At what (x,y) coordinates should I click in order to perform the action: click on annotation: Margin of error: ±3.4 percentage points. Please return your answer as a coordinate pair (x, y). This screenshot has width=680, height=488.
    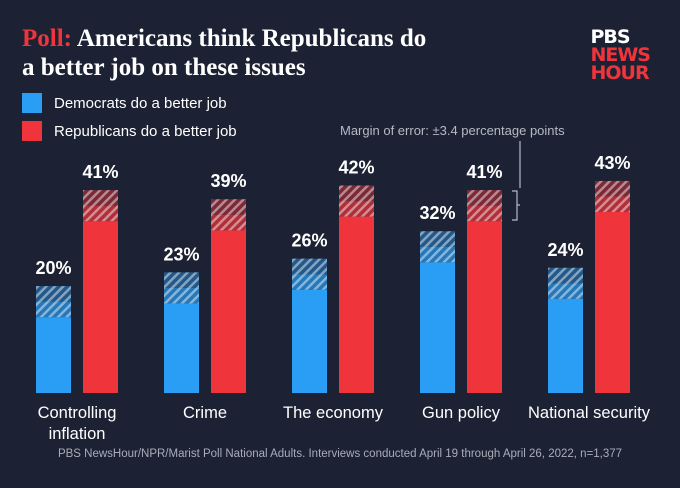
    Looking at the image, I should click on (452, 130).